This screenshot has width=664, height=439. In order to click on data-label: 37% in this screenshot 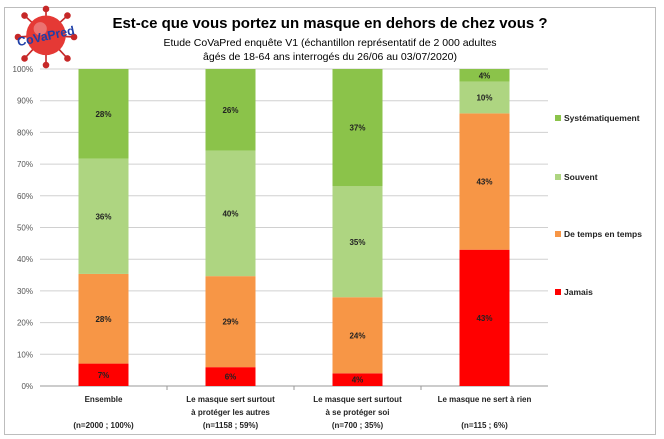, I will do `click(357, 128)`.